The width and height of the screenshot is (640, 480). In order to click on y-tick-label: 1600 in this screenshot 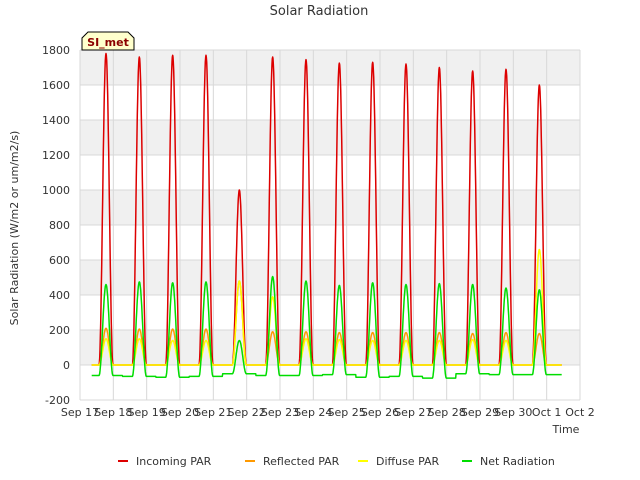, I will do `click(56, 85)`.